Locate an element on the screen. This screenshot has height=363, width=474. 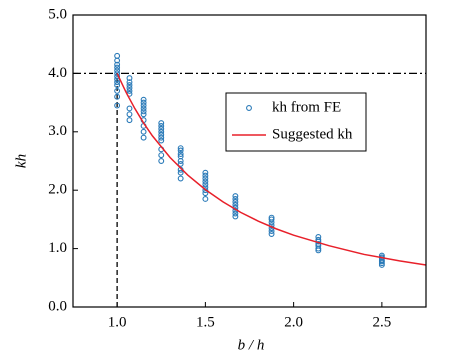
y-tick-label: 2.0 is located at coordinates (57, 190).